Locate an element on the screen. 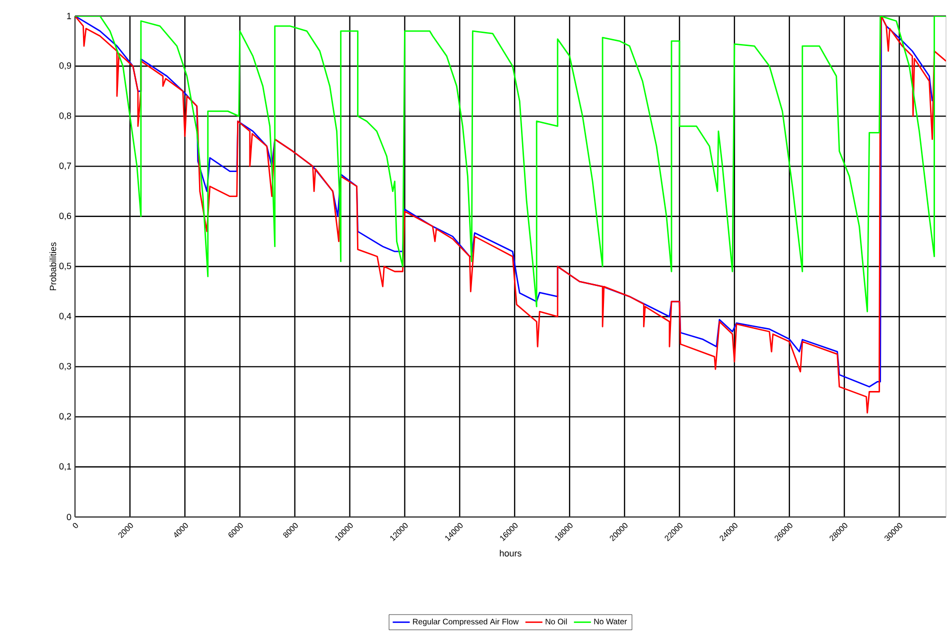 This screenshot has width=948, height=635. y-tick-label: 0 is located at coordinates (69, 517).